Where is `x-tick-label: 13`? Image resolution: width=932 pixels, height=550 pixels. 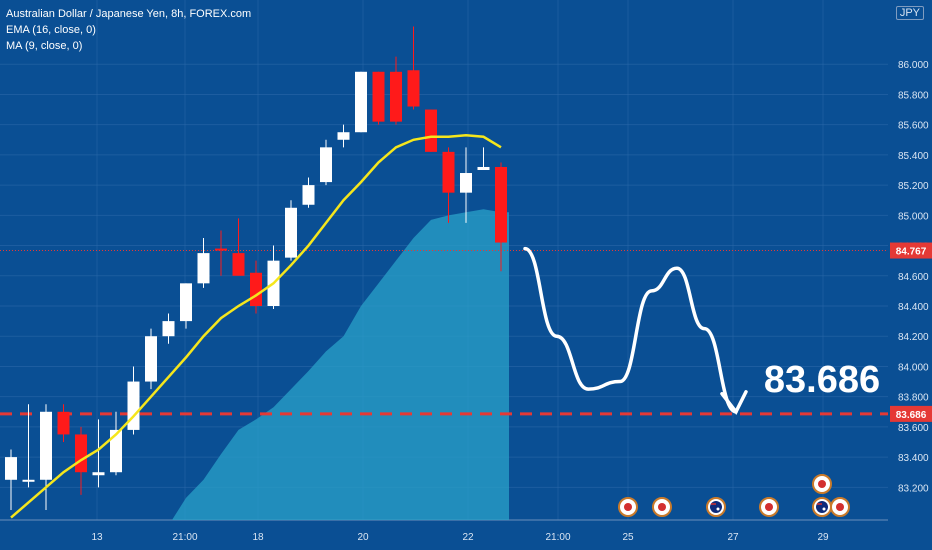
x-tick-label: 13 is located at coordinates (97, 537).